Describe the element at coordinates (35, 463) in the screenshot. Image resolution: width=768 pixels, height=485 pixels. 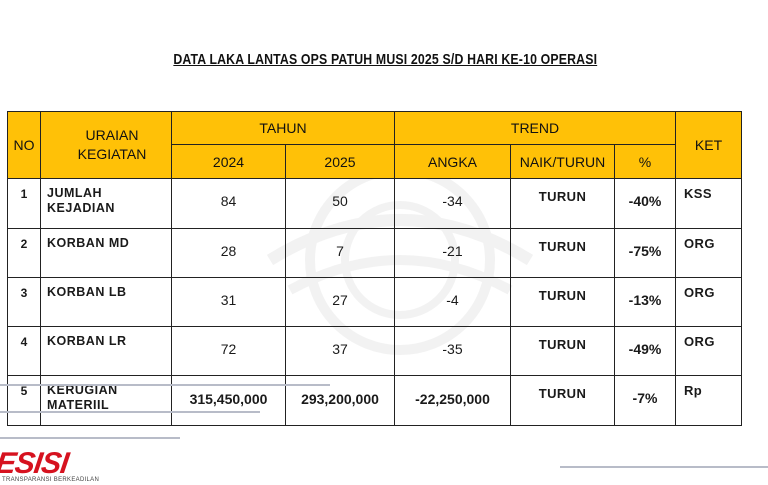
I see `presisi-logo: ESISI` at that location.